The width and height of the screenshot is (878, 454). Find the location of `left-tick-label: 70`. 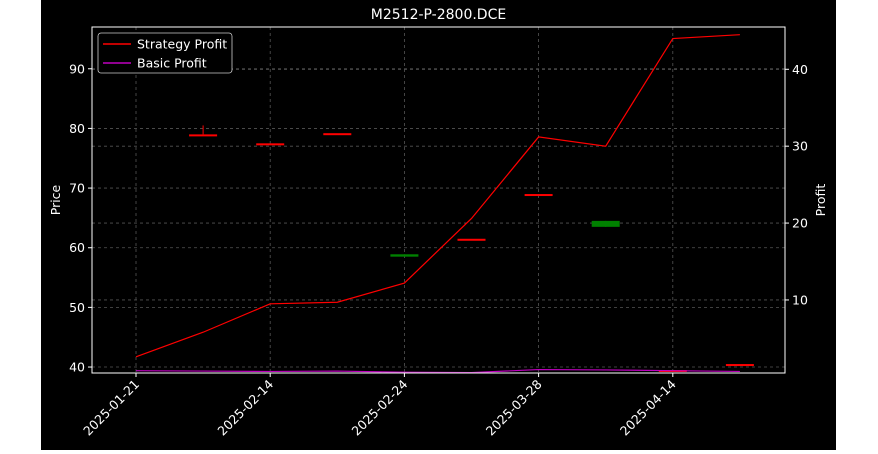

left-tick-label: 70 is located at coordinates (77, 188).